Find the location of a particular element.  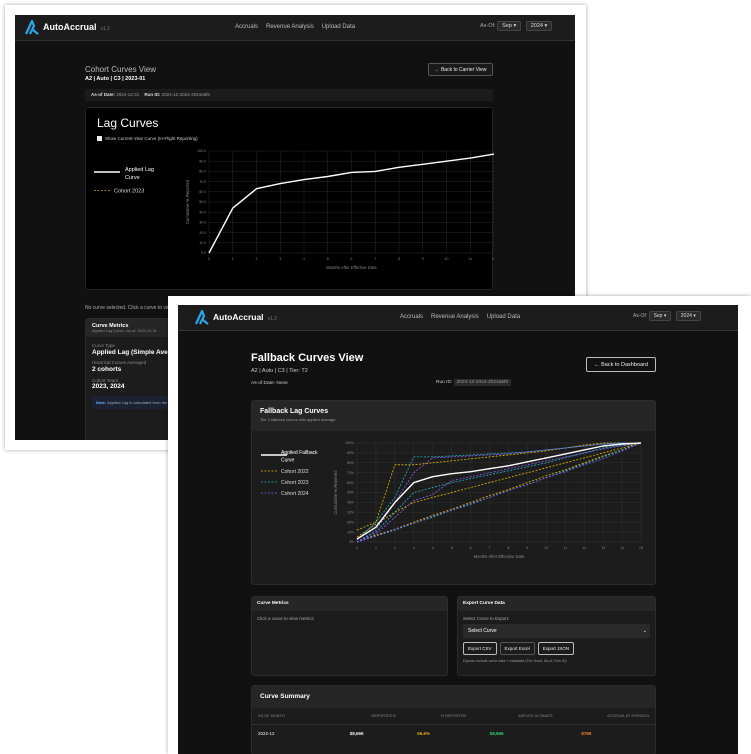

y-tick-label: 50.0 is located at coordinates (202, 202).